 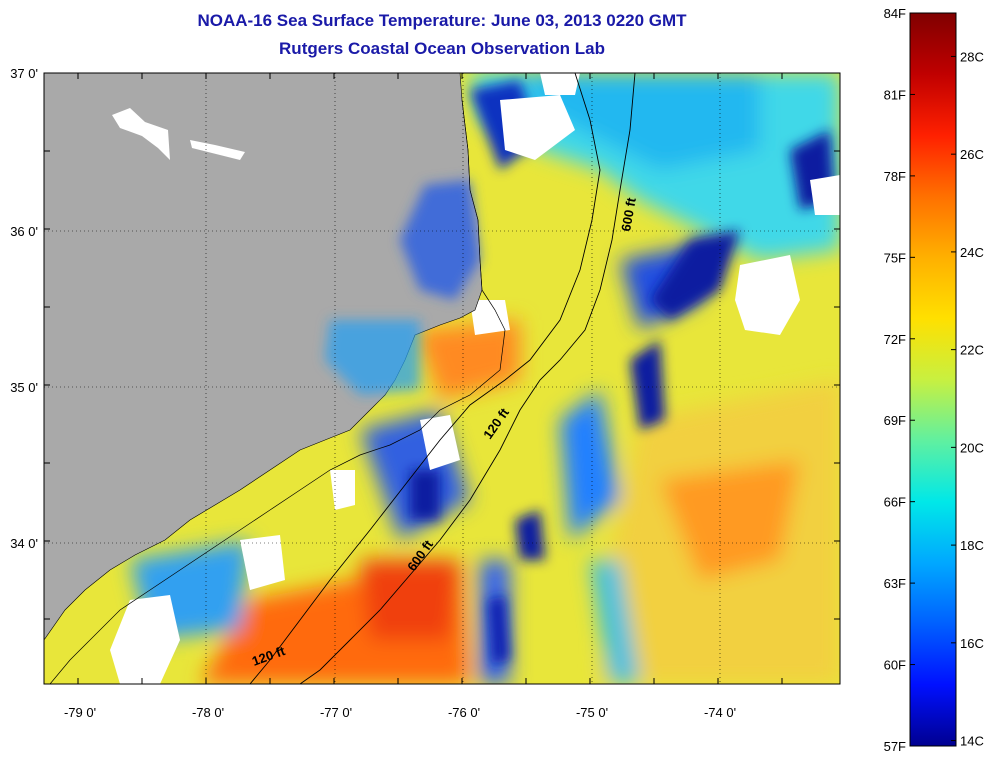 What do you see at coordinates (972, 350) in the screenshot?
I see `colorbar-c-label: 22C` at bounding box center [972, 350].